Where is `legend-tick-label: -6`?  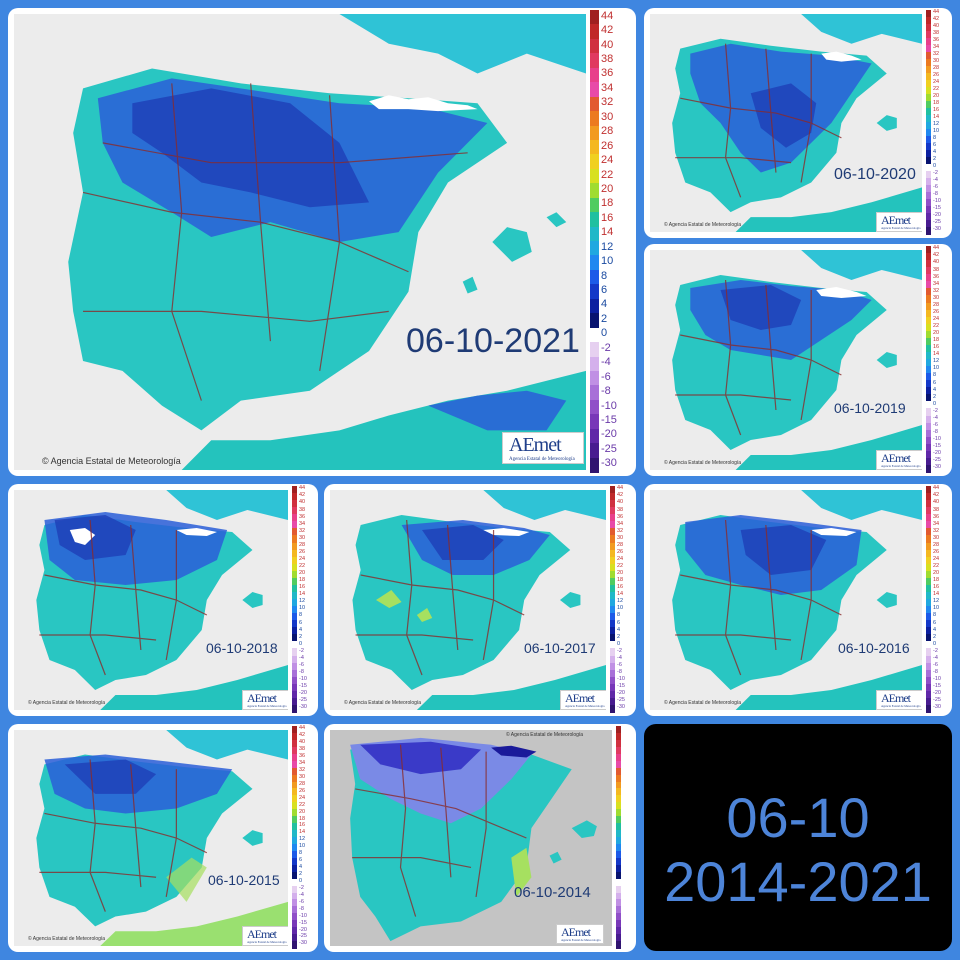
legend-tick-label: -6 is located at coordinates (935, 187).